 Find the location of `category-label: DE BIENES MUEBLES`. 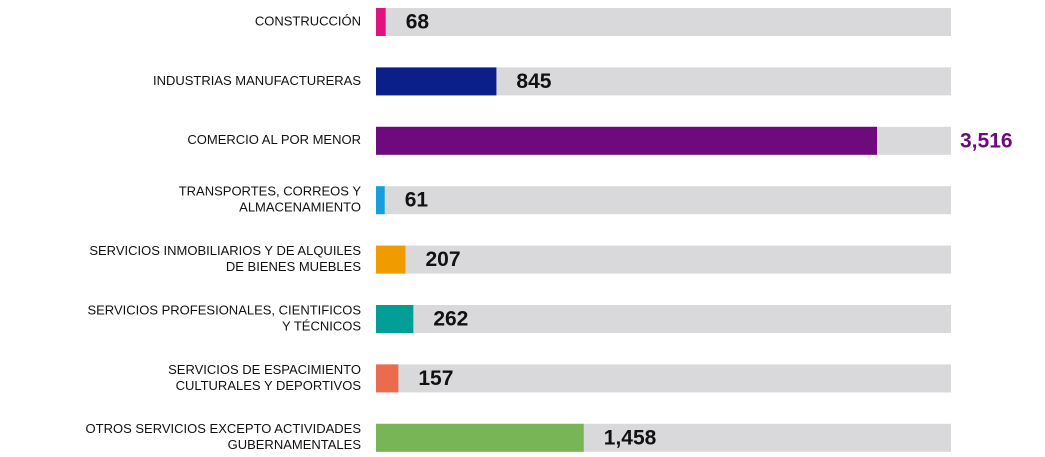

category-label: DE BIENES MUEBLES is located at coordinates (293, 266).